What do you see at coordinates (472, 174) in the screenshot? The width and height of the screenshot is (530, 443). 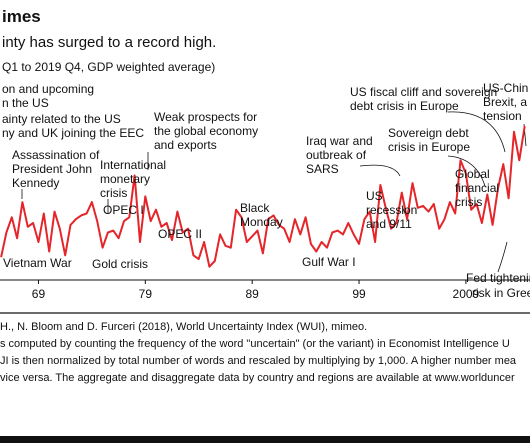 I see `annotation-gfc-1: Global` at bounding box center [472, 174].